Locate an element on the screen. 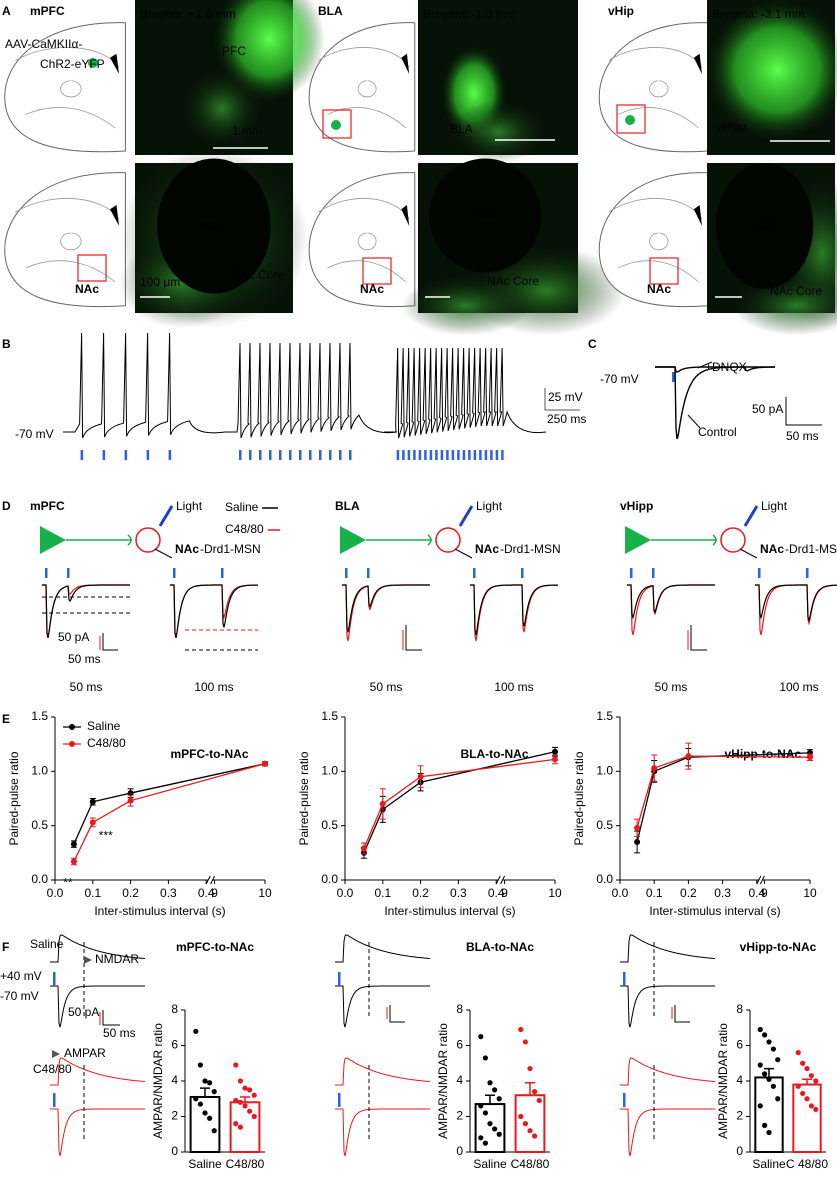 This screenshot has width=837, height=1186. panel-letter: D is located at coordinates (6, 506).